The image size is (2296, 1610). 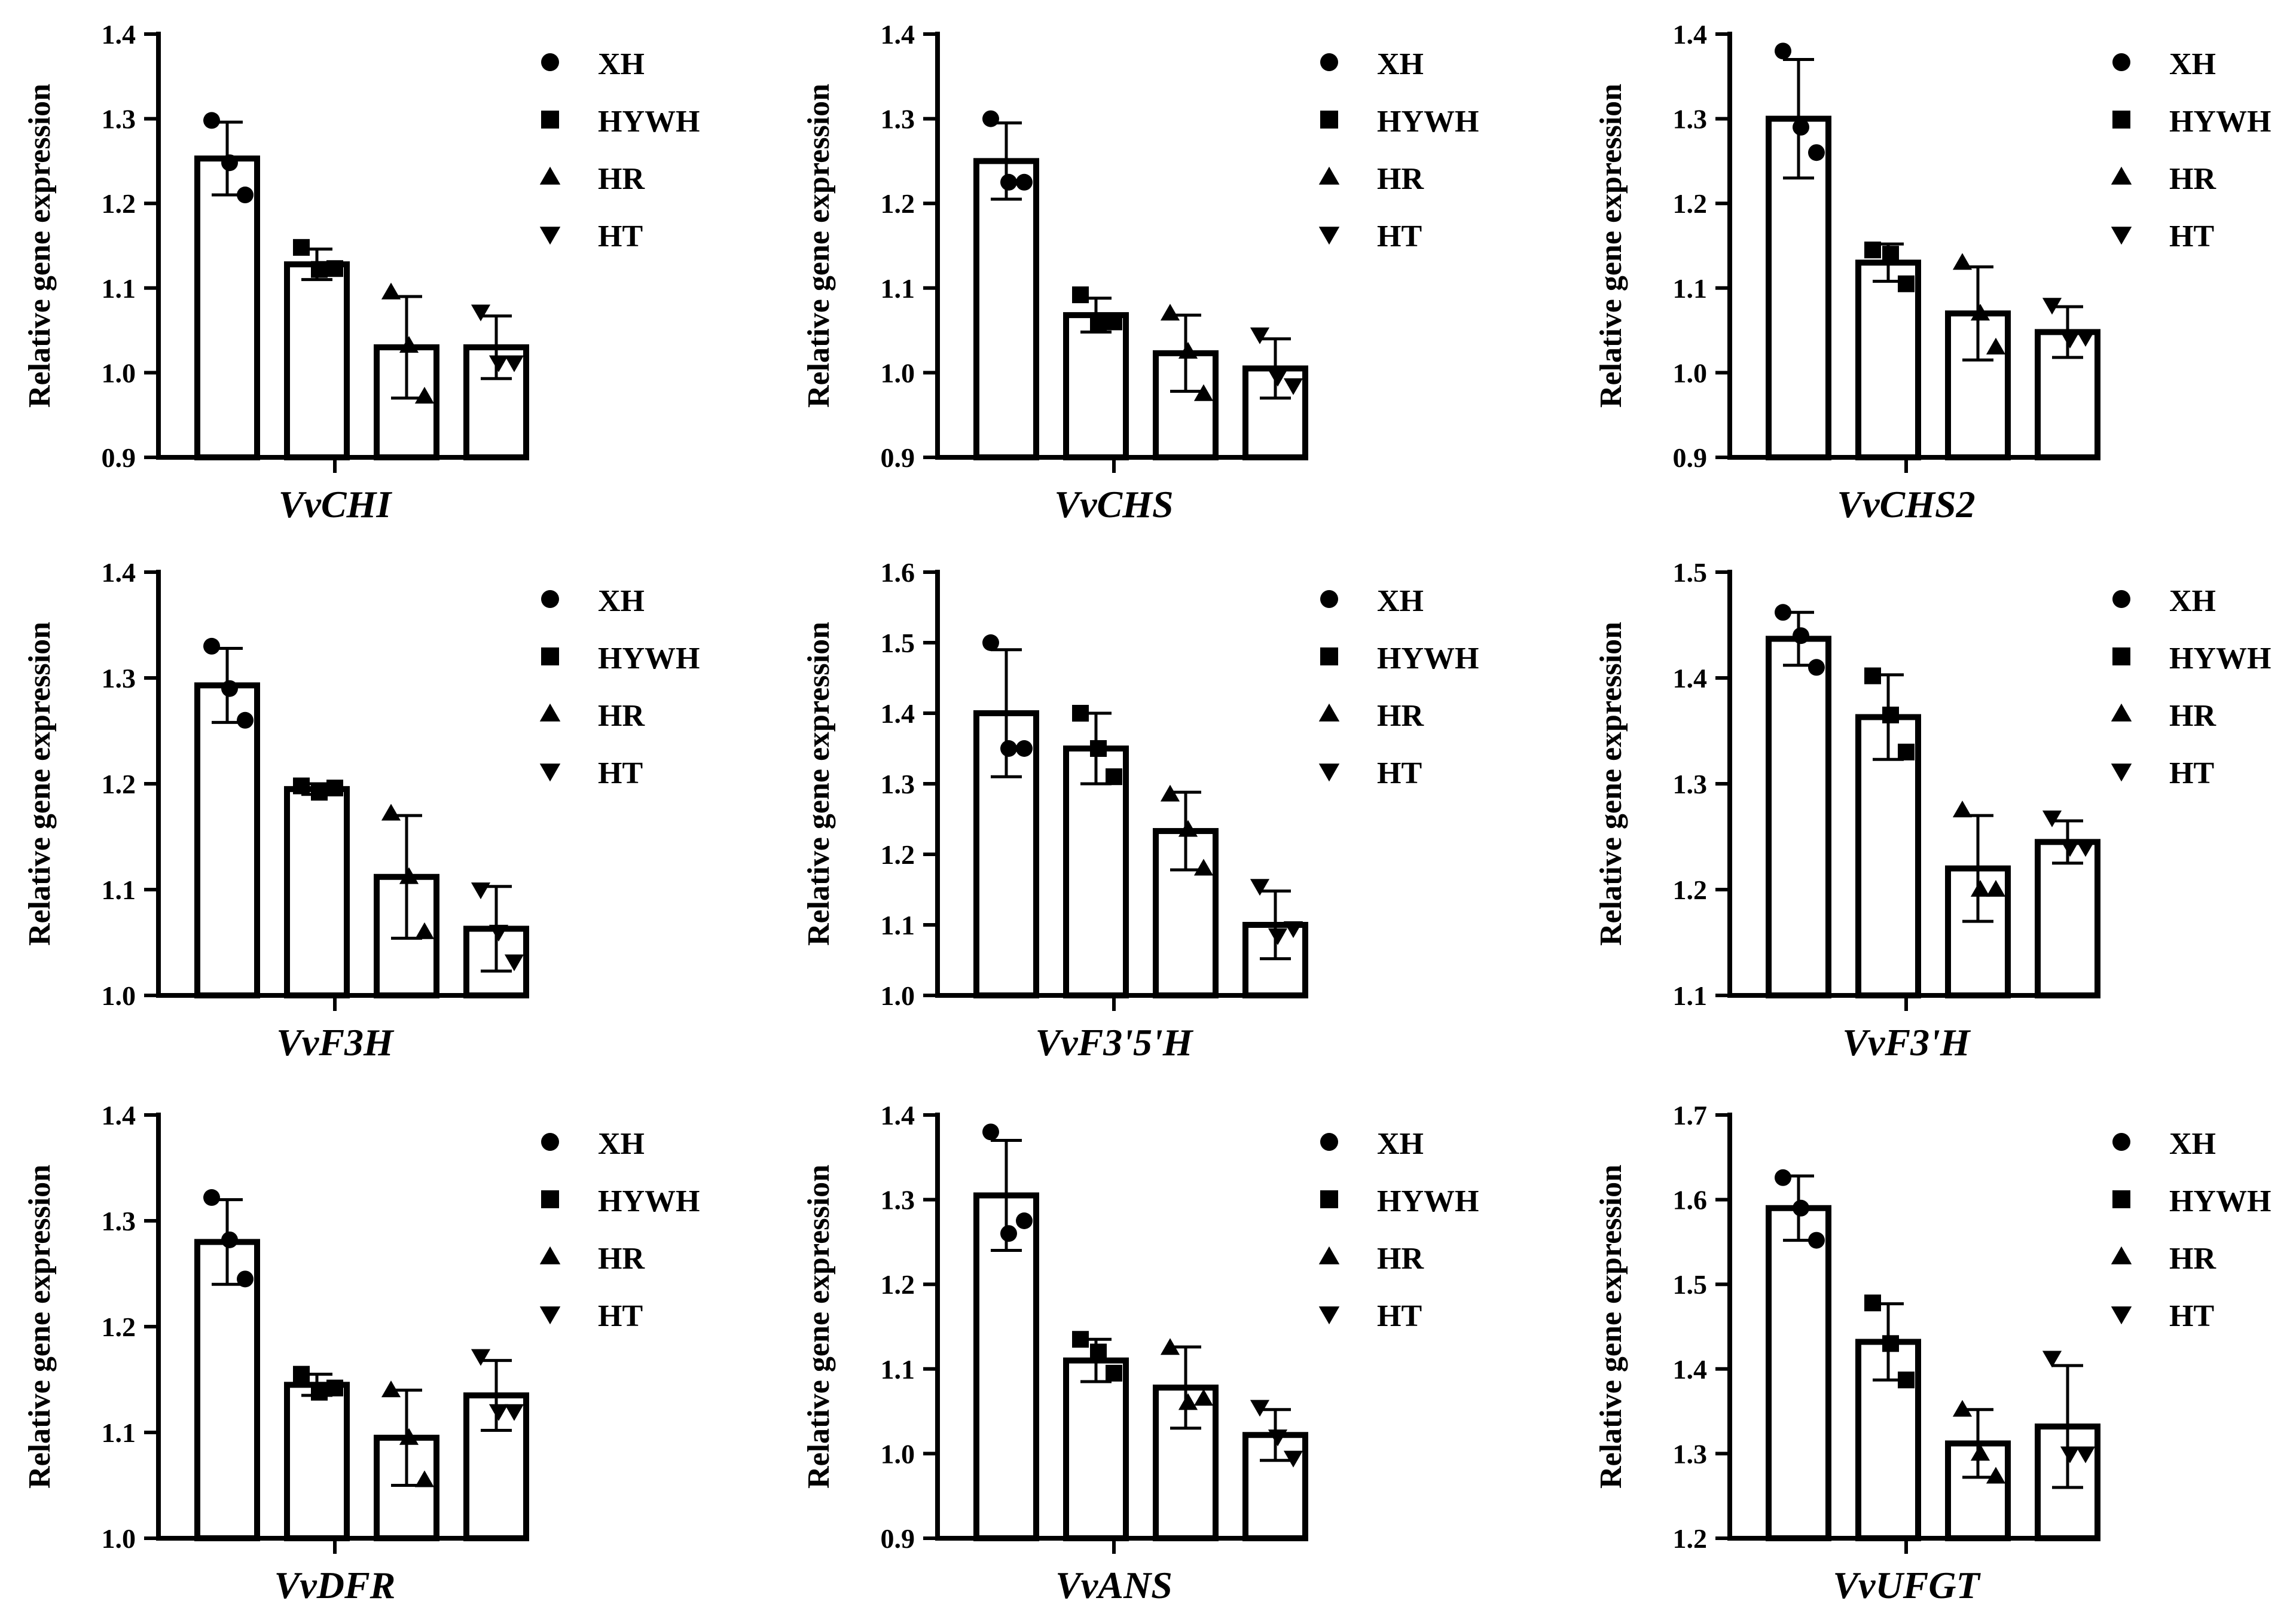 What do you see at coordinates (1690, 1116) in the screenshot?
I see `y-tick-label: 1.7` at bounding box center [1690, 1116].